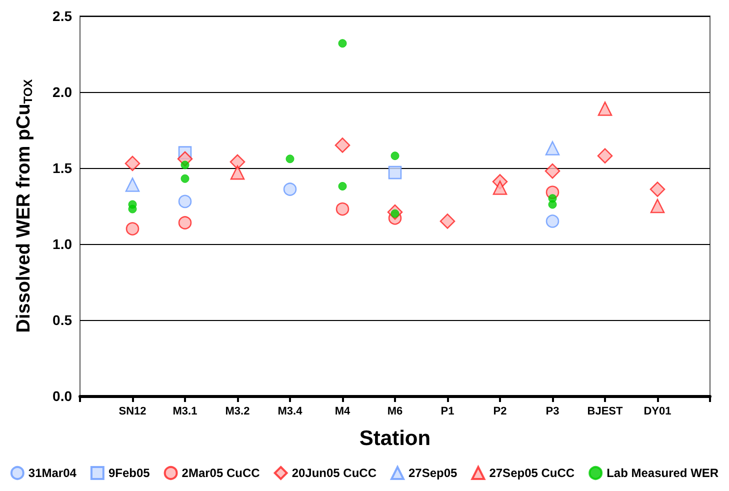 This screenshot has width=729, height=491. I want to click on x-tick-label: P2, so click(500, 412).